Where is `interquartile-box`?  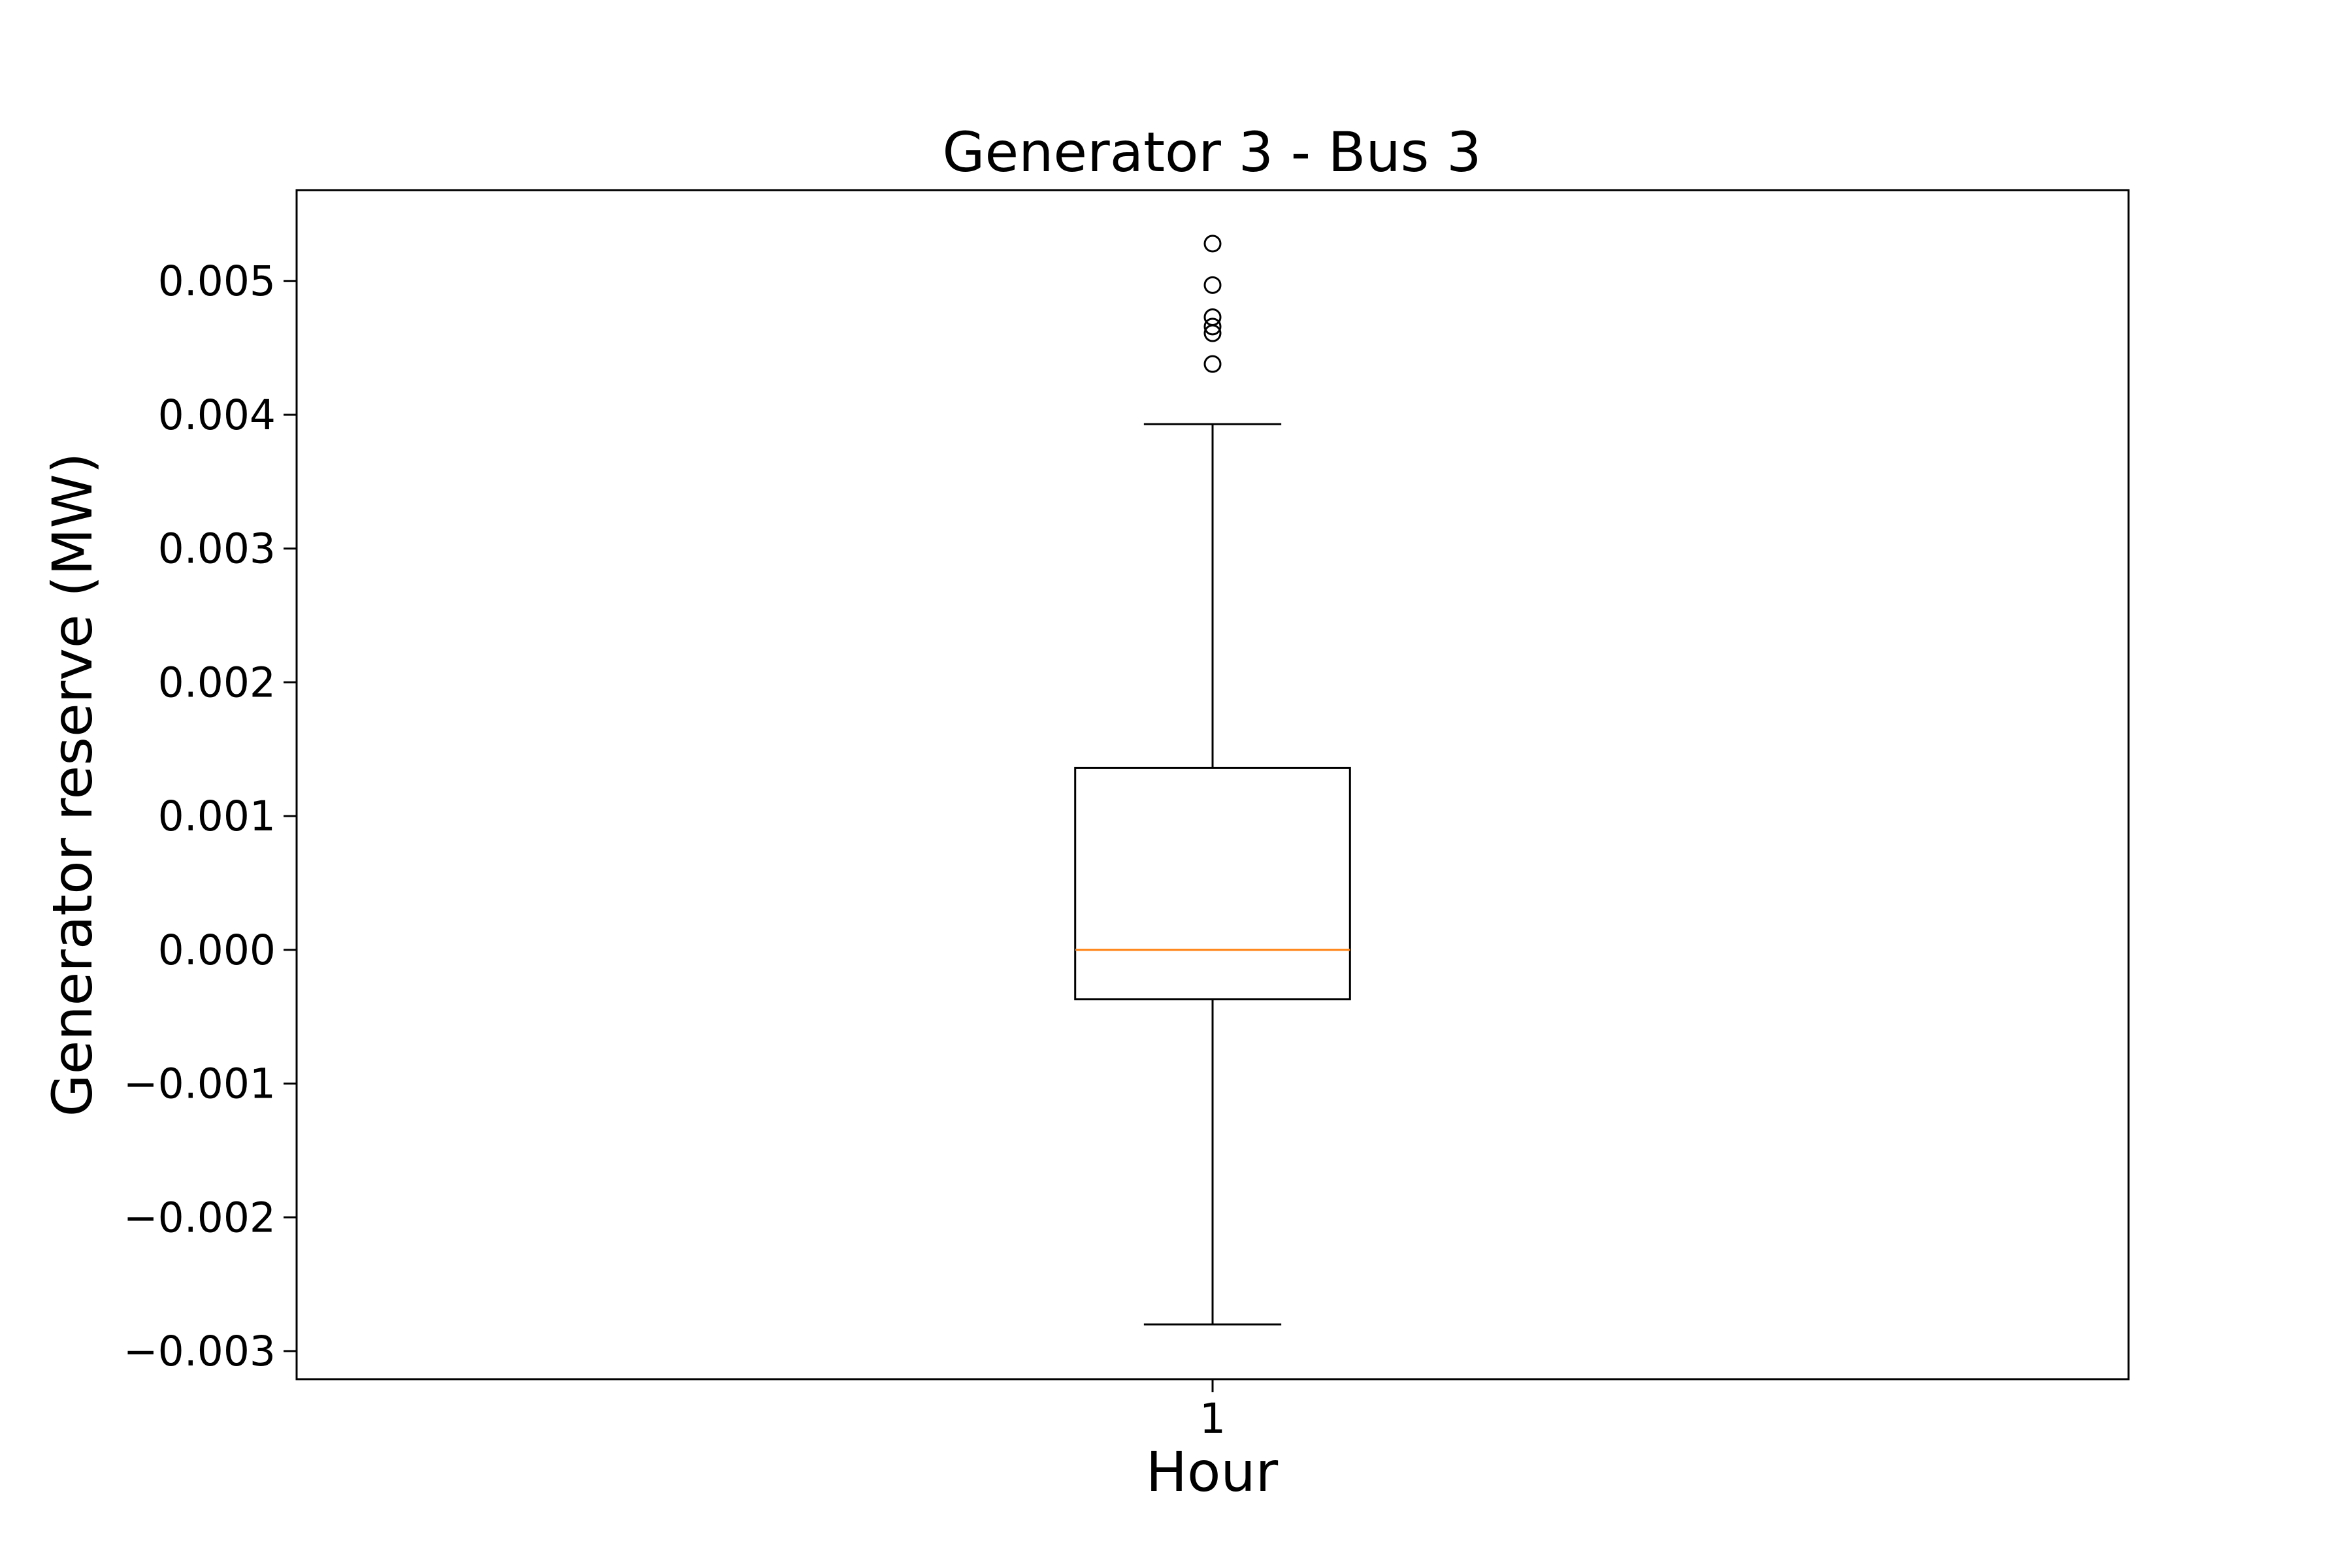 interquartile-box is located at coordinates (1212, 883).